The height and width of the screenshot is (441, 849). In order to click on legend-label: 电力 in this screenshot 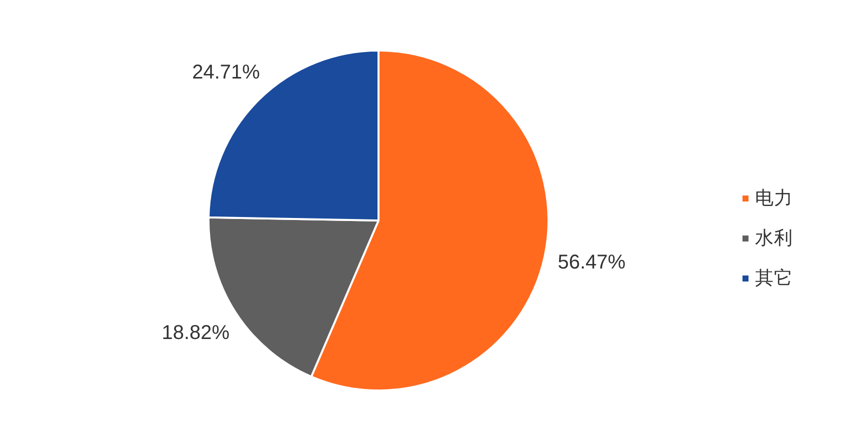, I will do `click(774, 198)`.